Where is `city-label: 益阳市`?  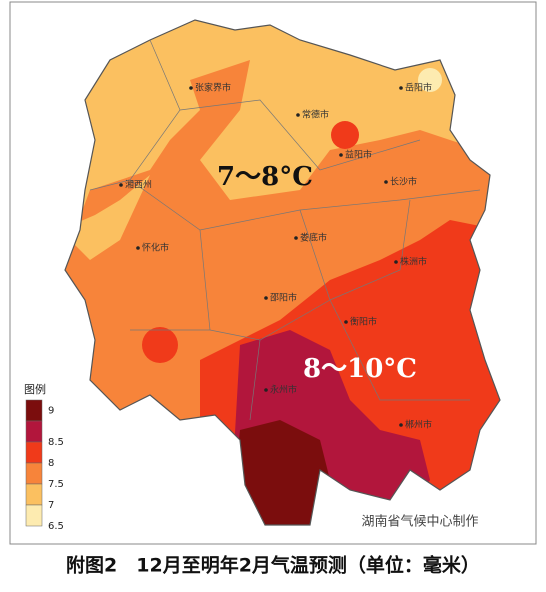 city-label: 益阳市 is located at coordinates (358, 155).